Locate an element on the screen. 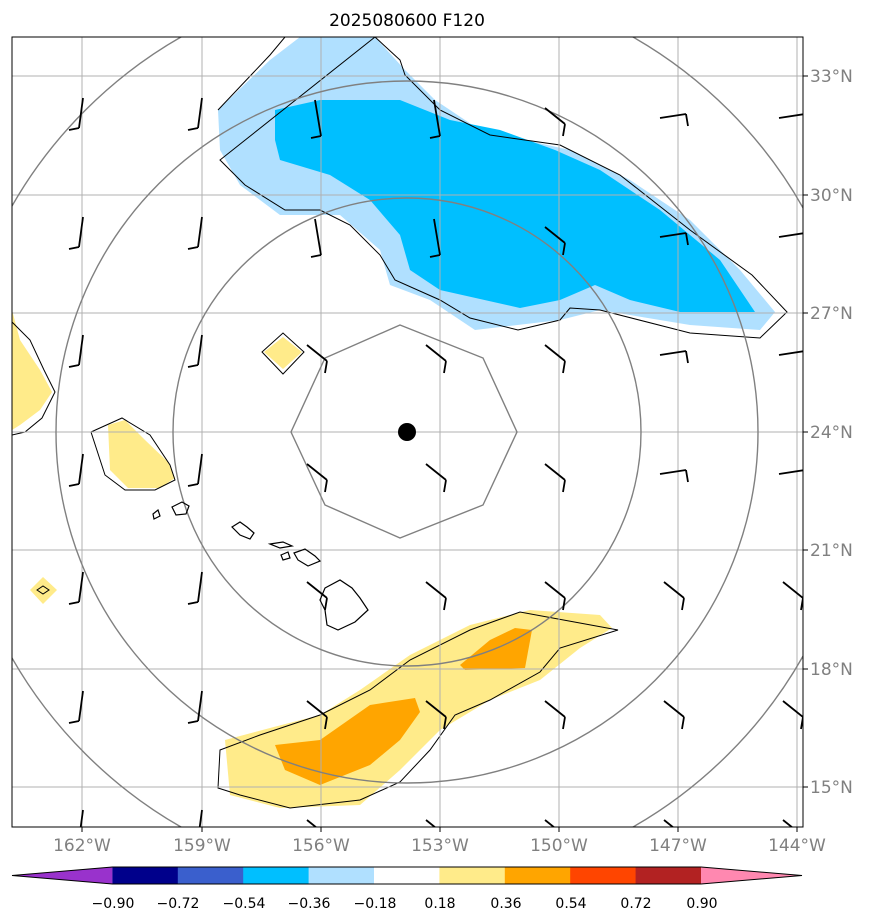 Image resolution: width=873 pixels, height=924 pixels. colorbar is located at coordinates (407, 875).